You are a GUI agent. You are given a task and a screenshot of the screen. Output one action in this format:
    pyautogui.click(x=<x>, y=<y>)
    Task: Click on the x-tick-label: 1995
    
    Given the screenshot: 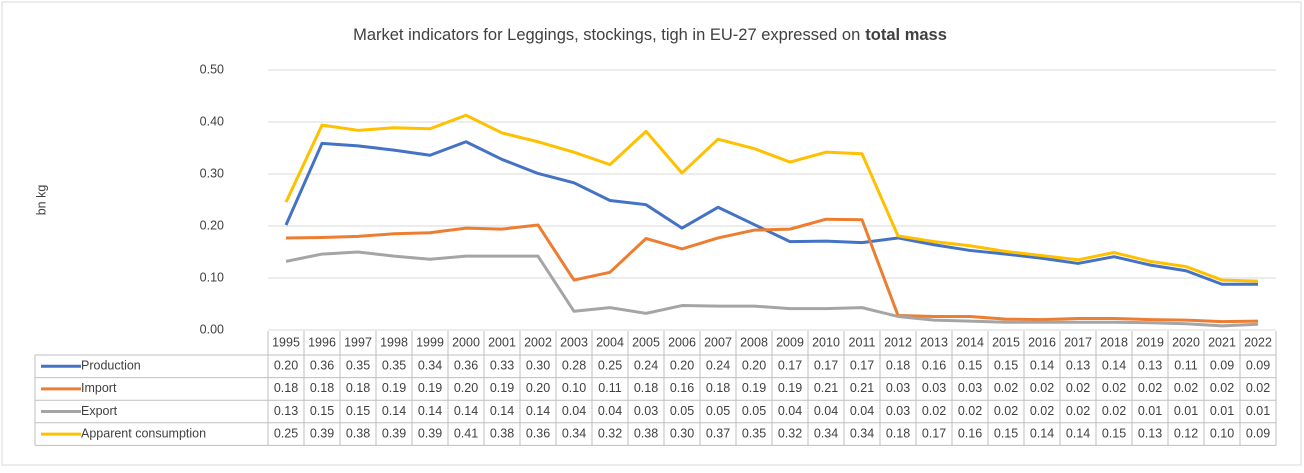 What is the action you would take?
    pyautogui.click(x=286, y=342)
    